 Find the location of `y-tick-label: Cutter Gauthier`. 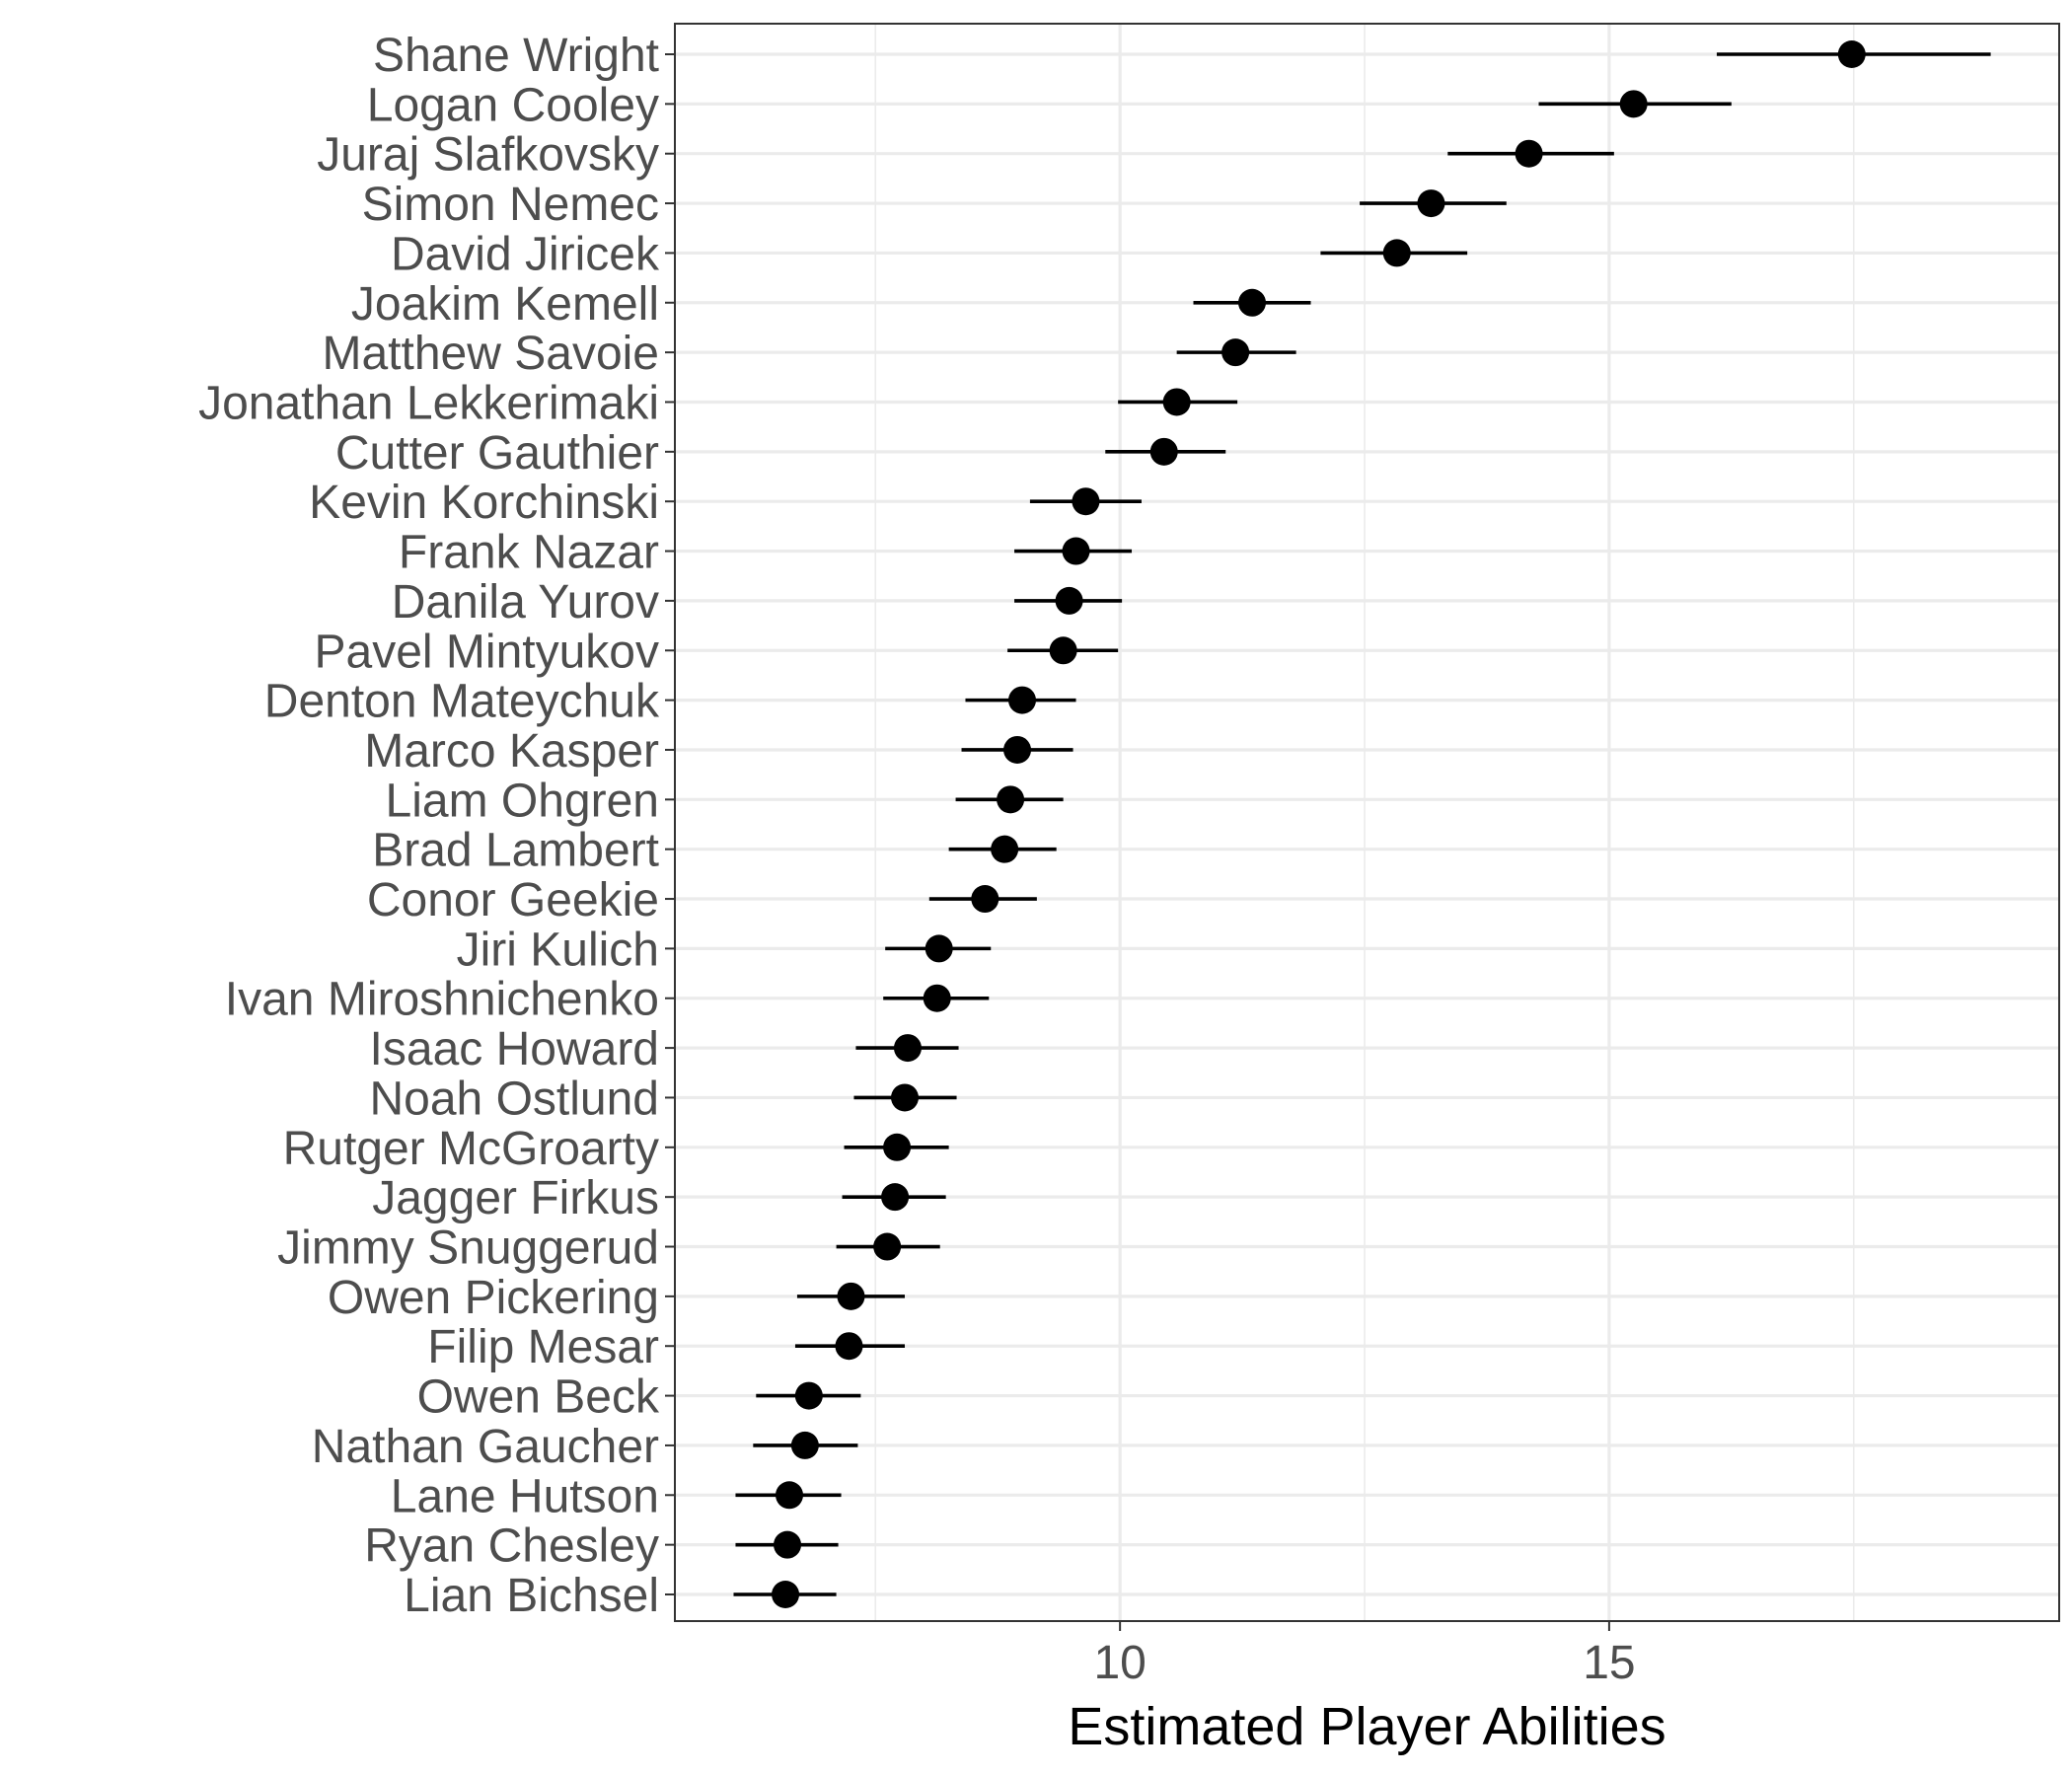

y-tick-label: Cutter Gauthier is located at coordinates (497, 454).